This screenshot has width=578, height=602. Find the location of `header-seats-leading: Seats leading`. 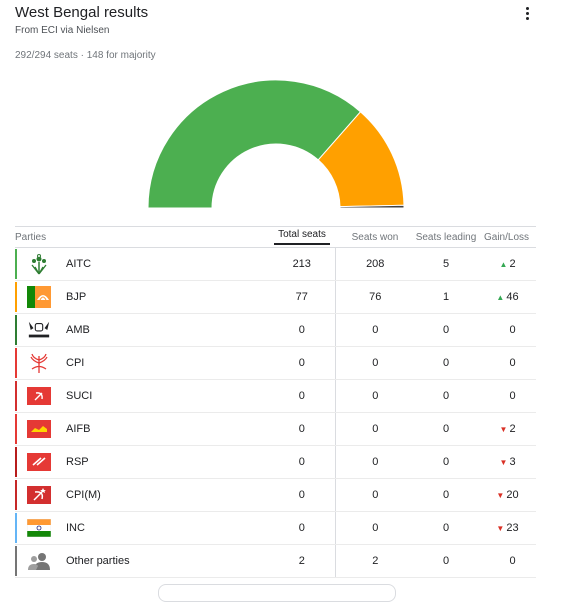

header-seats-leading: Seats leading is located at coordinates (446, 237).